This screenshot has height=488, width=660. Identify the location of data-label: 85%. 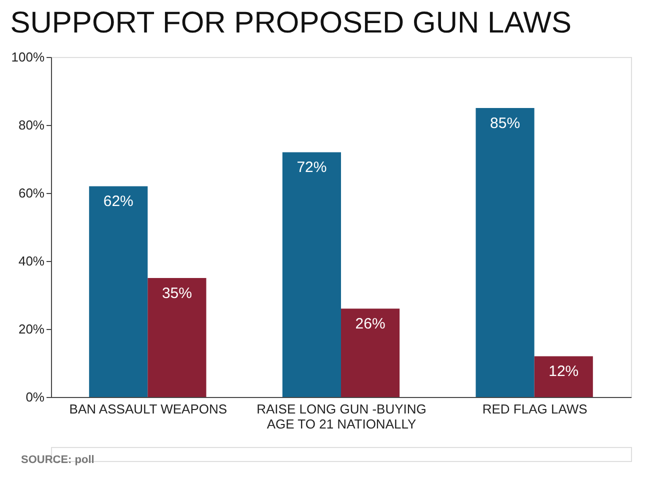
(505, 123).